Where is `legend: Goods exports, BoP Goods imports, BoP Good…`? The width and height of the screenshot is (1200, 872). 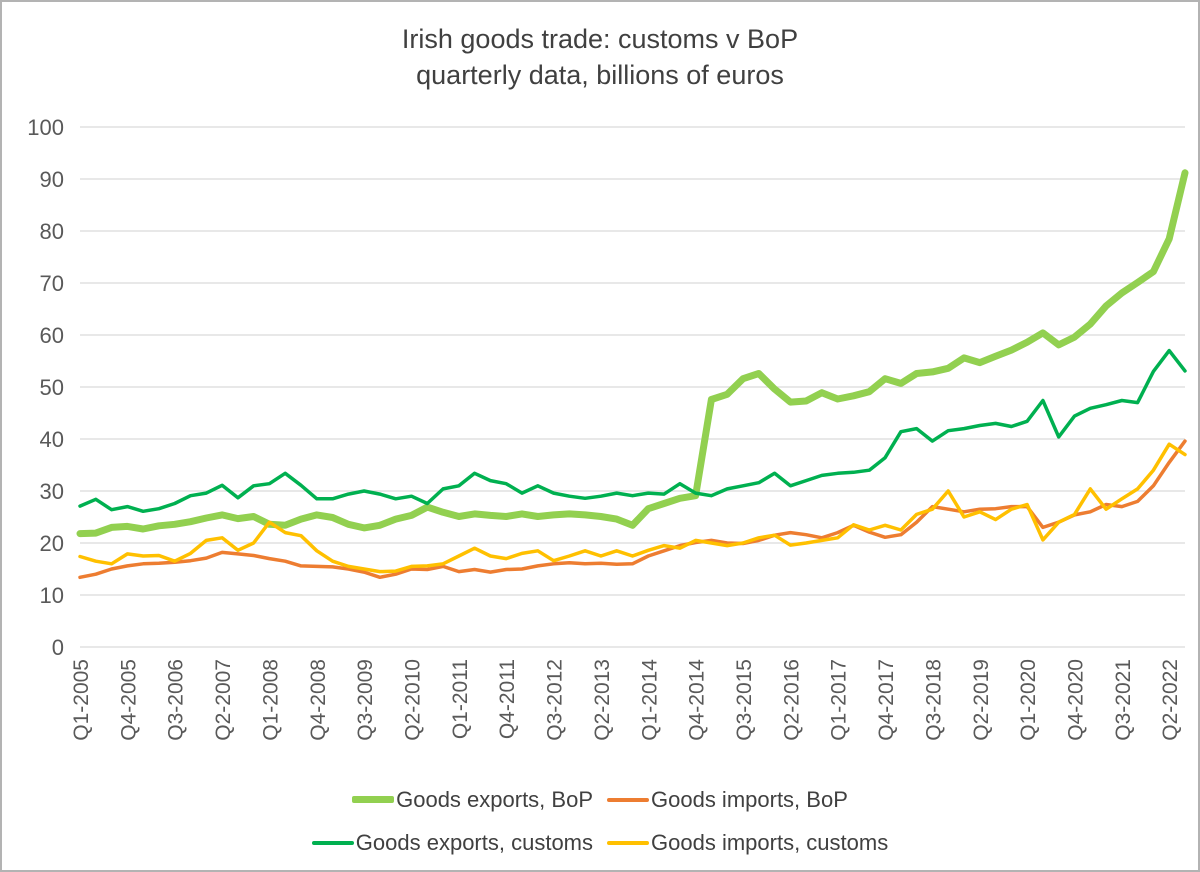
legend: Goods exports, BoP Goods imports, BoP Good… is located at coordinates (600, 821).